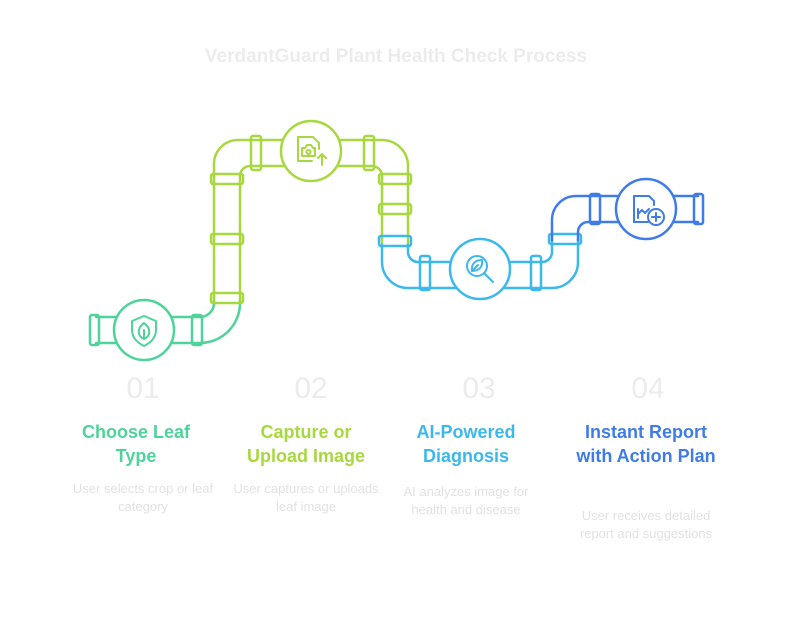 The image size is (792, 636). I want to click on leaf-shield-icon, so click(144, 331).